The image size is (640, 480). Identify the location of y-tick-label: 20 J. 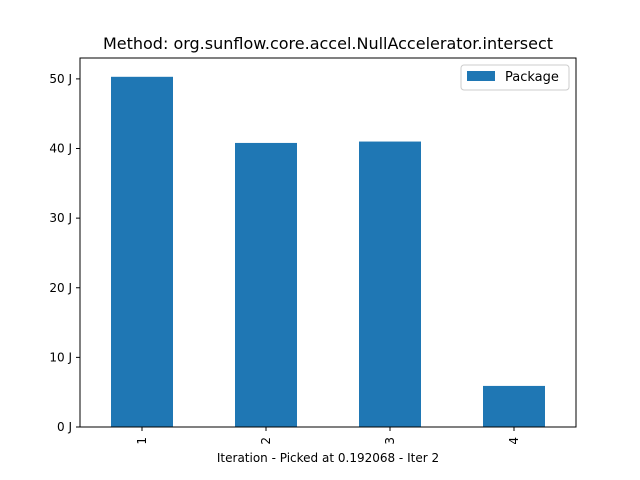
(60, 288).